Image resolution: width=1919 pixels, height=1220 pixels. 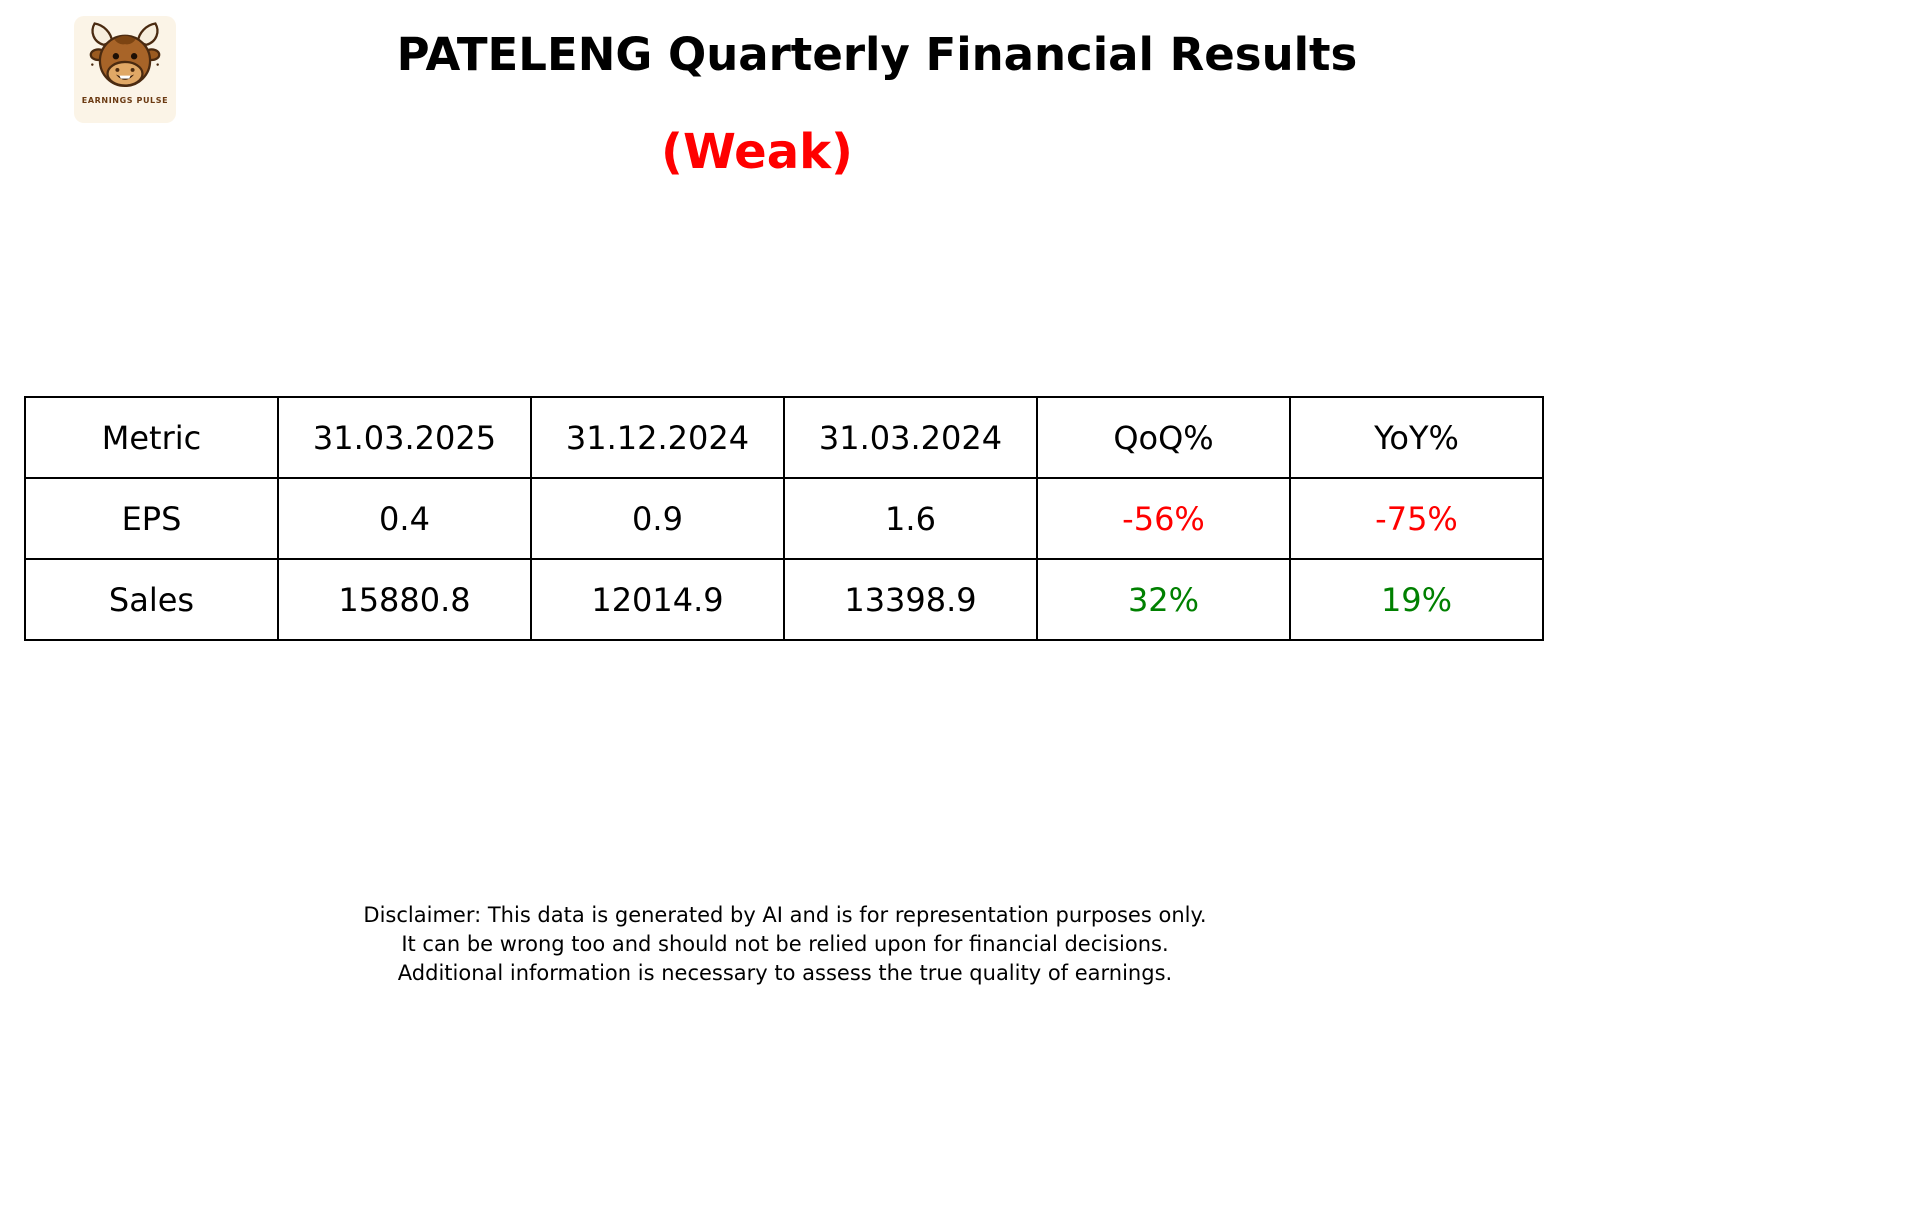 What do you see at coordinates (877, 54) in the screenshot?
I see `page-title: PATELENG Quarterly Financial Results` at bounding box center [877, 54].